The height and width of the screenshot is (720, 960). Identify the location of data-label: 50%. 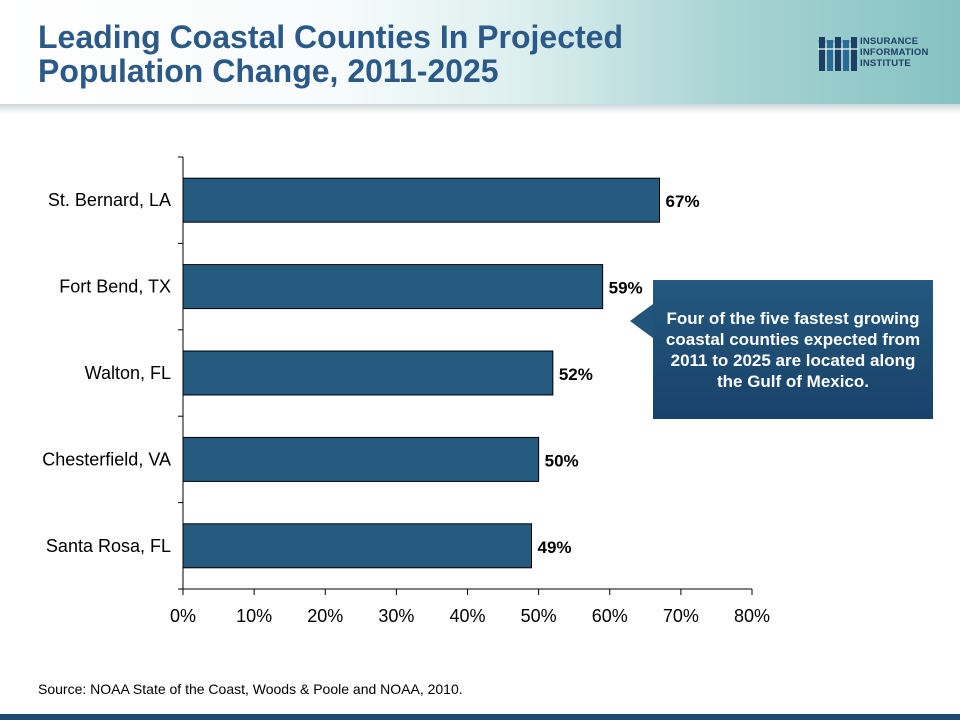
(562, 460).